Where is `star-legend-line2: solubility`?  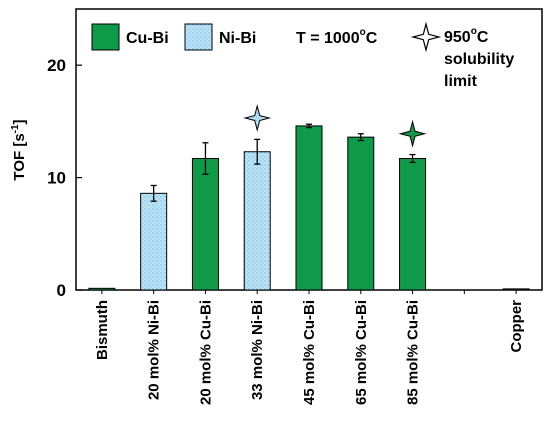
star-legend-line2: solubility is located at coordinates (479, 59).